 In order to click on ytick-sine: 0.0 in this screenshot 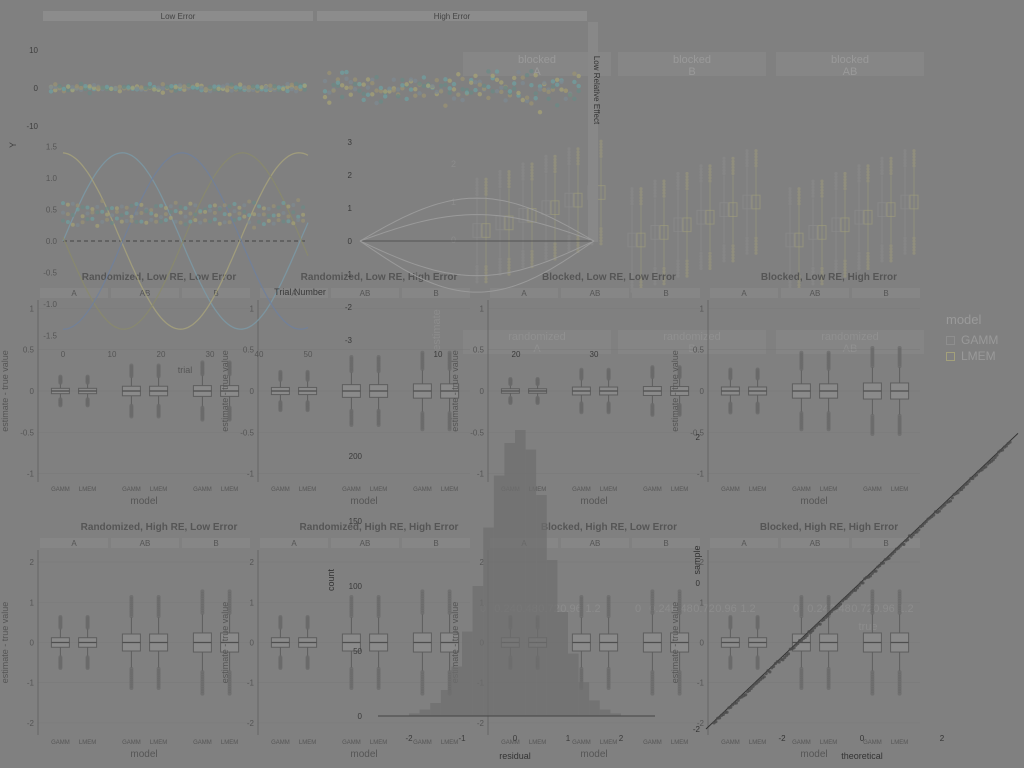, I will do `click(52, 241)`.